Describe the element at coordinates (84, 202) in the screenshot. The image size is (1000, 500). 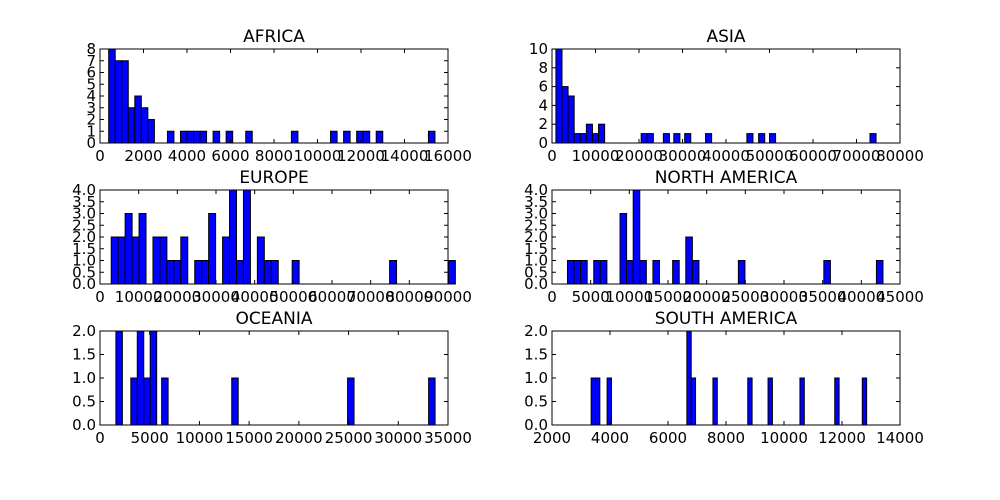
I see `y-tick-label: 3.5` at that location.